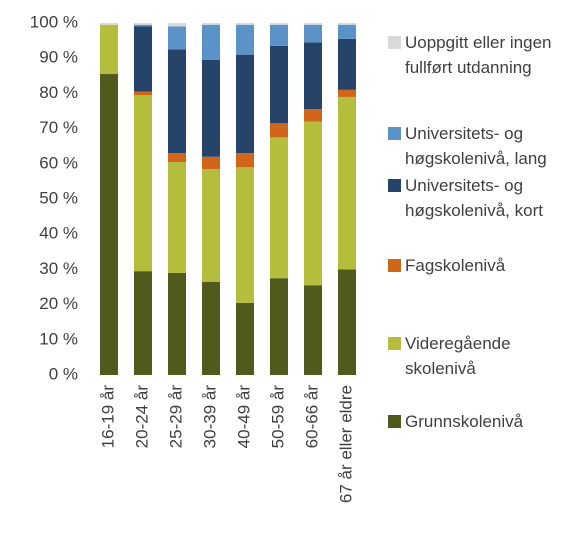  I want to click on x-tick-label: 30-39 år, so click(209, 417).